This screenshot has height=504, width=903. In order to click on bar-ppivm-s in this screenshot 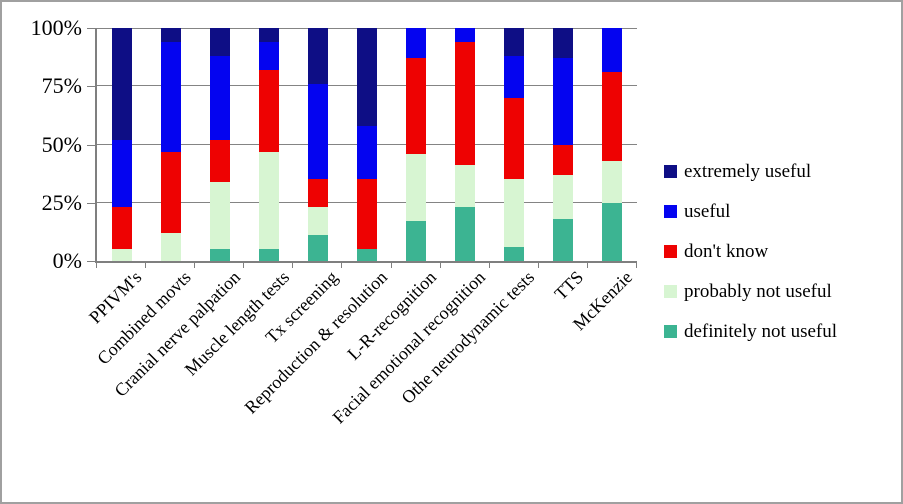, I will do `click(121, 144)`.